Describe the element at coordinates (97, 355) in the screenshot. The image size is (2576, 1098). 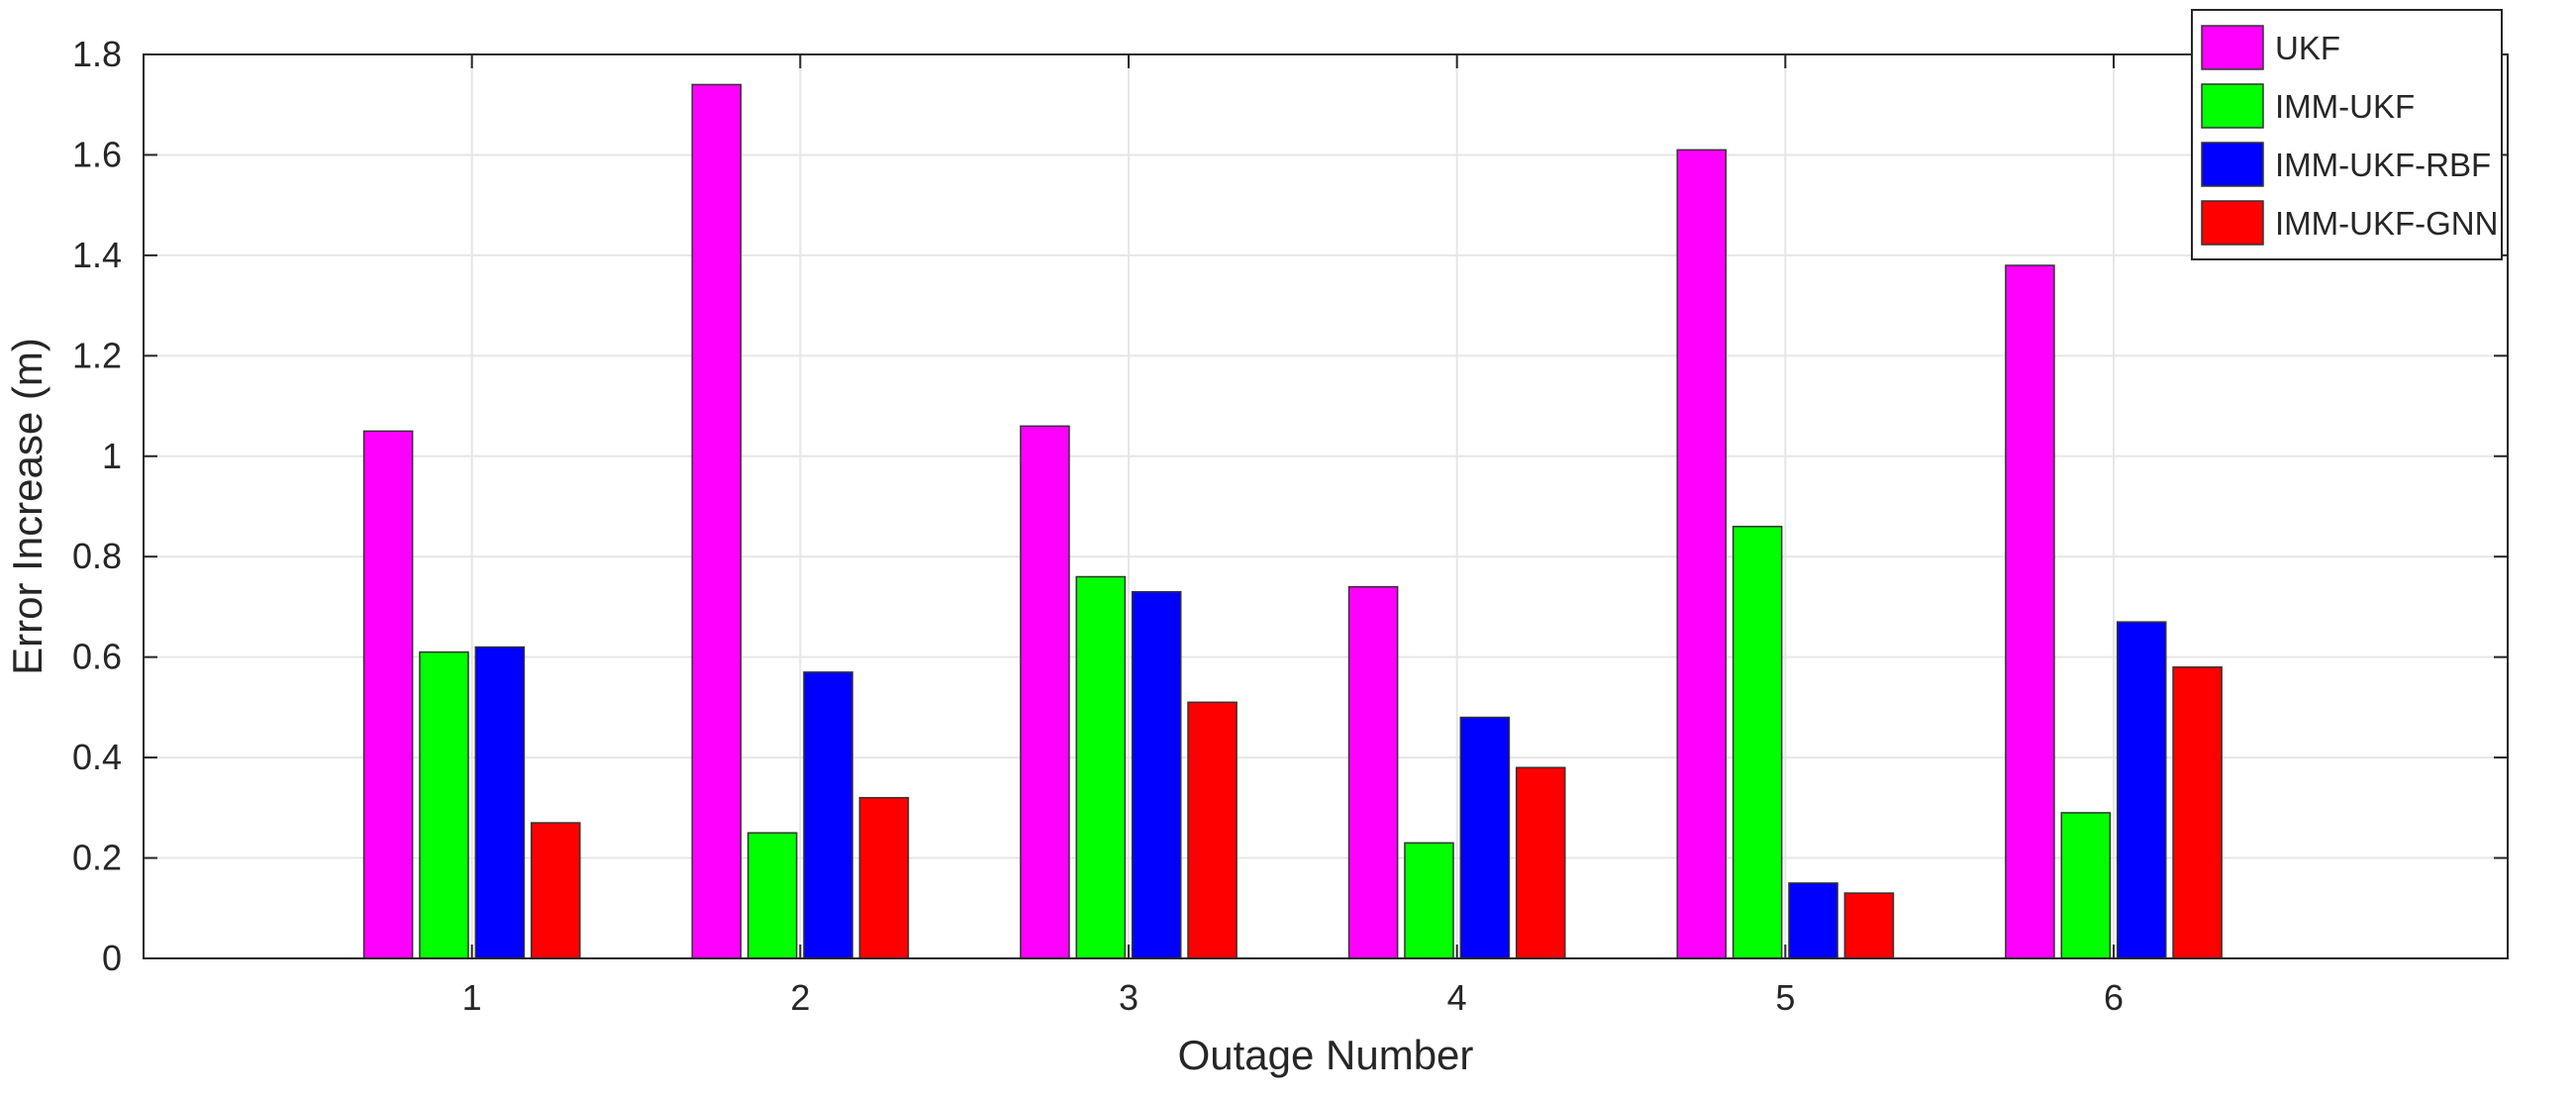
I see `y-tick-label: 1.2` at that location.